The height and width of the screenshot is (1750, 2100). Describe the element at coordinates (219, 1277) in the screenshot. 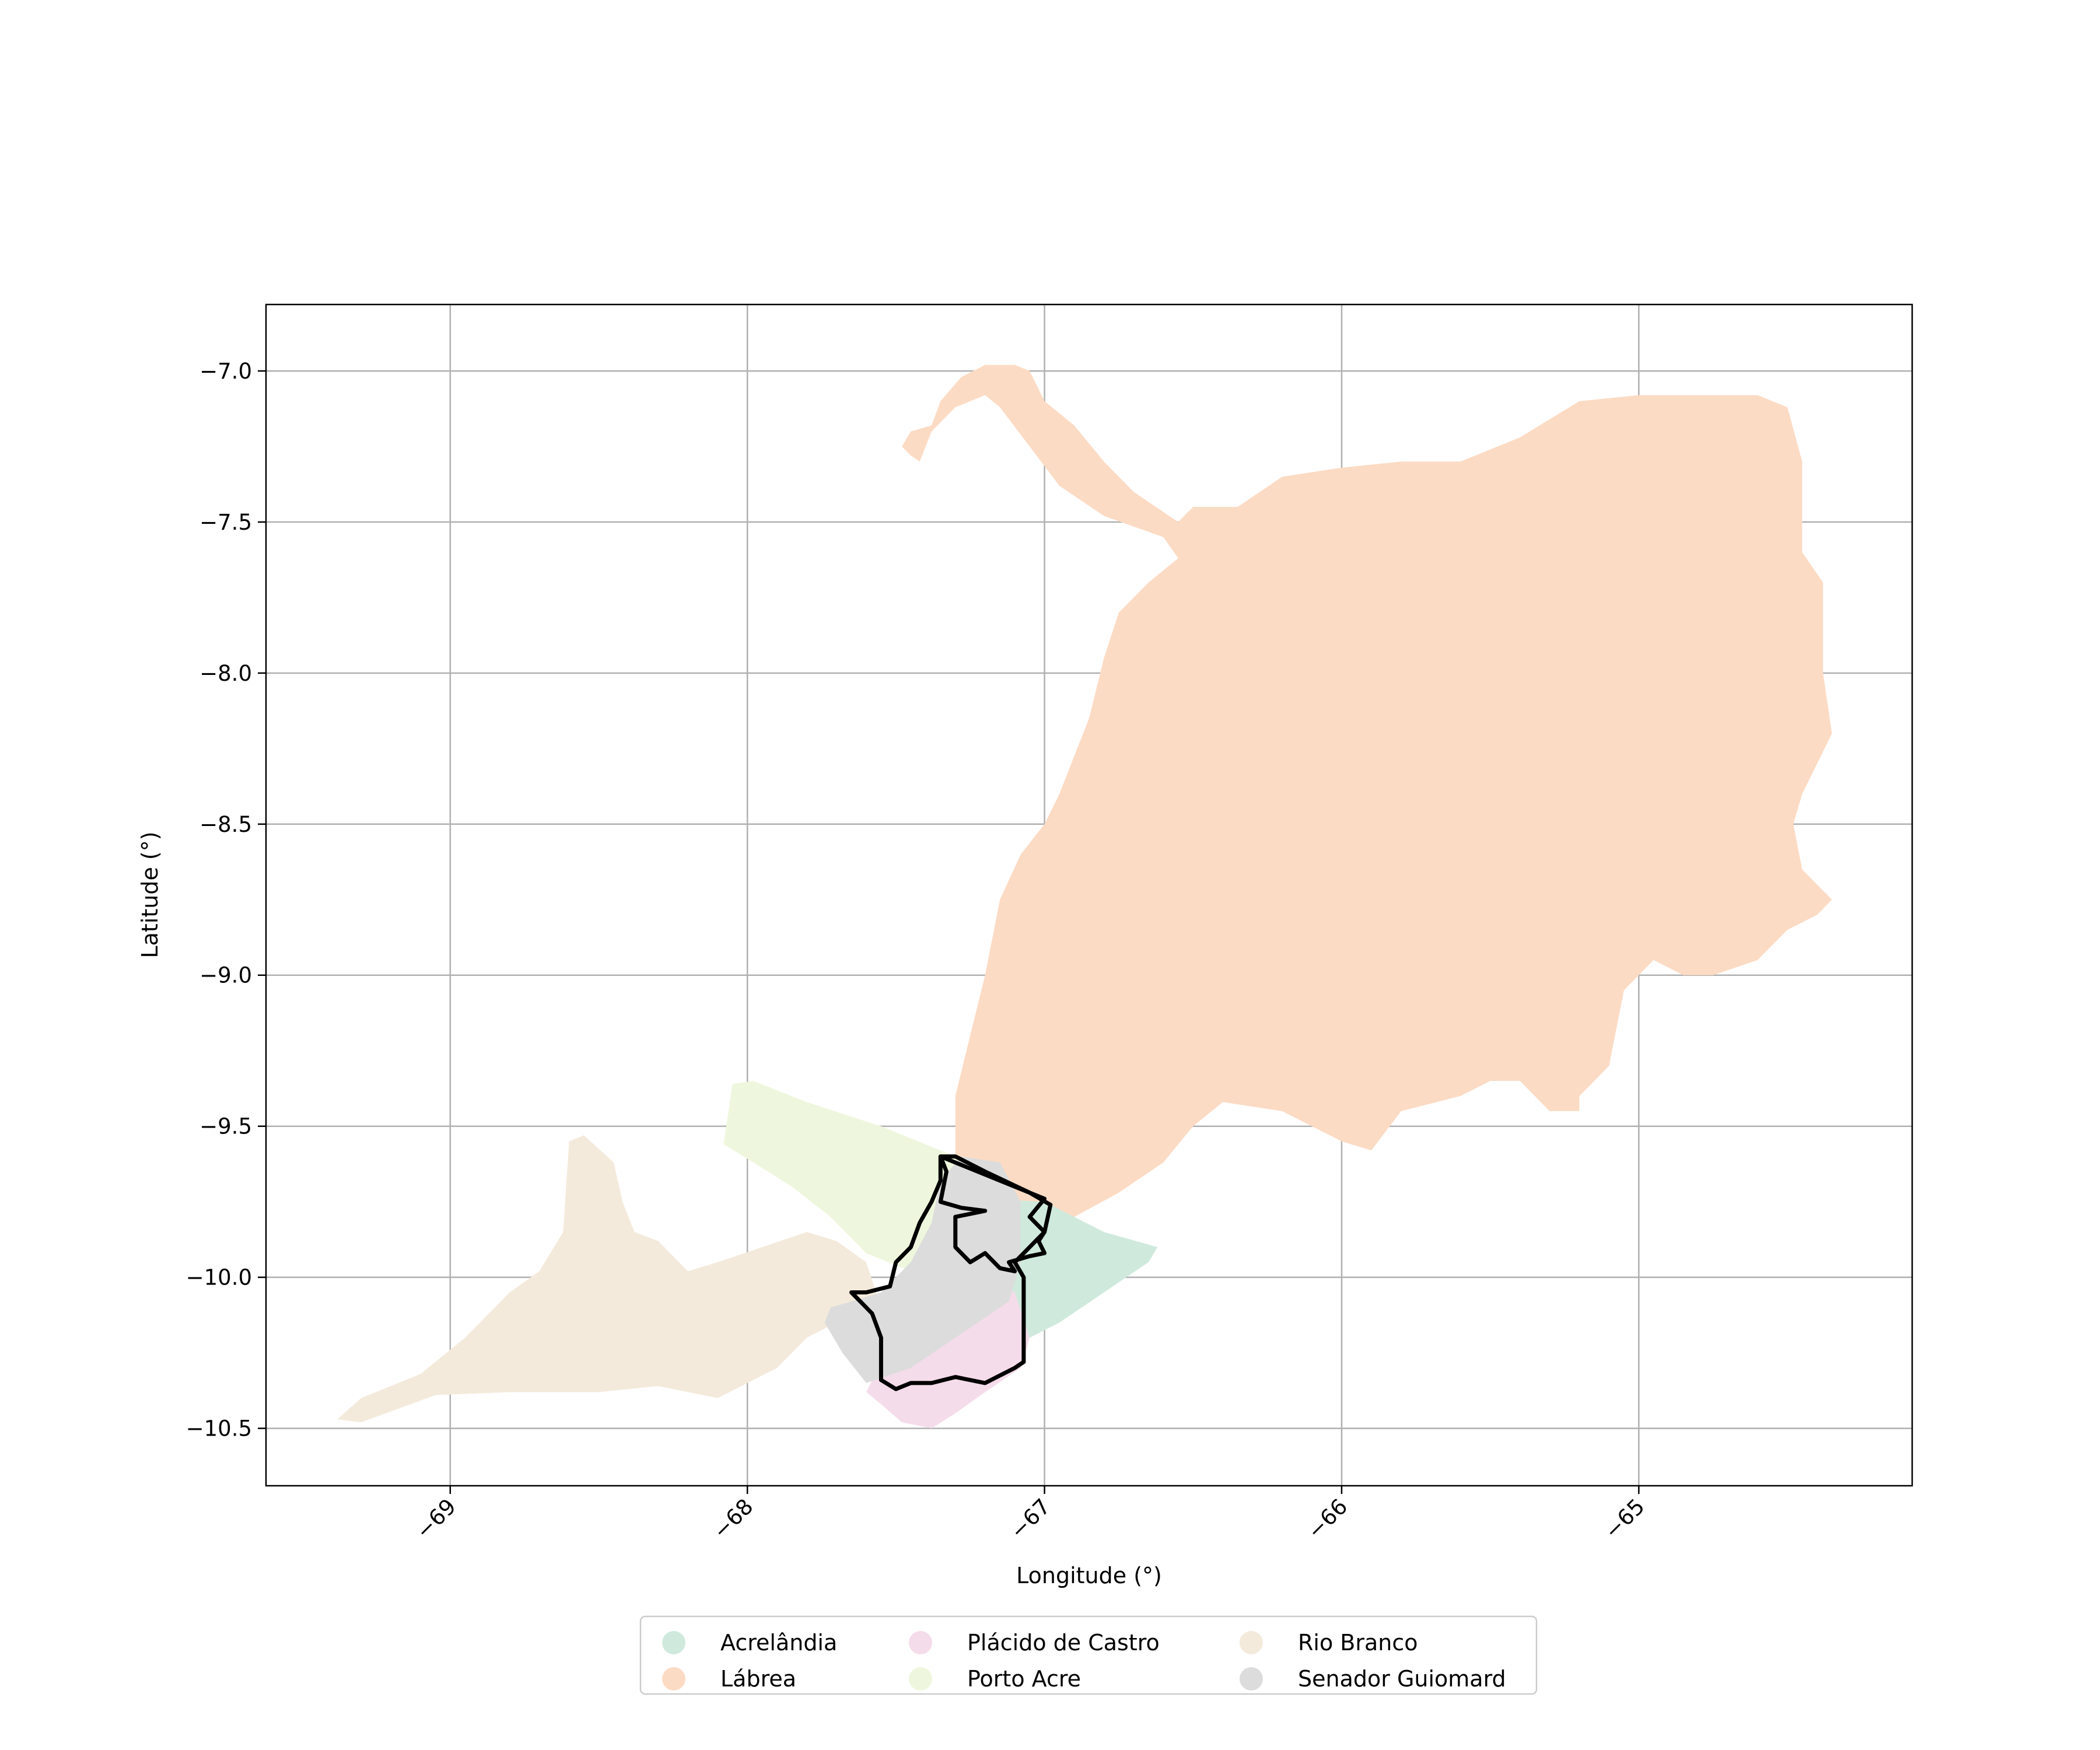

I see `y-tick-label: −10.0` at that location.